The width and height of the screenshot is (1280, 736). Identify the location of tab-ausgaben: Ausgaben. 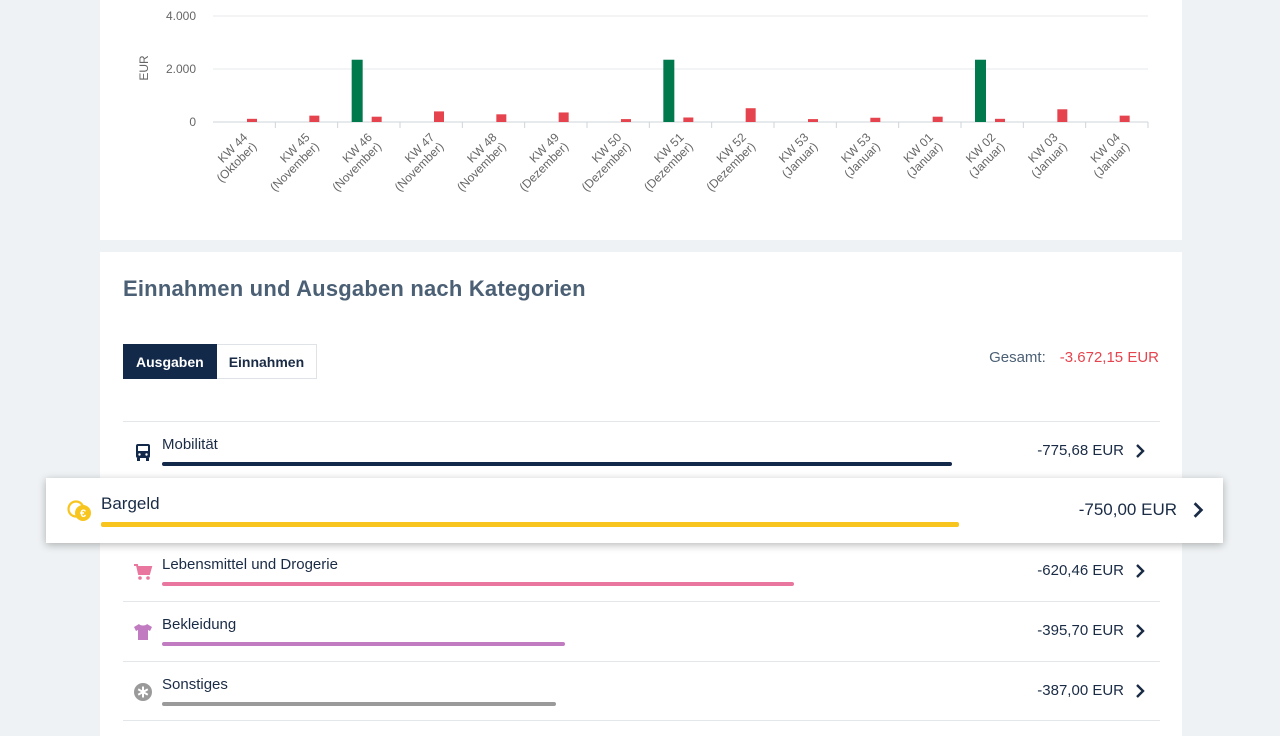
(170, 361).